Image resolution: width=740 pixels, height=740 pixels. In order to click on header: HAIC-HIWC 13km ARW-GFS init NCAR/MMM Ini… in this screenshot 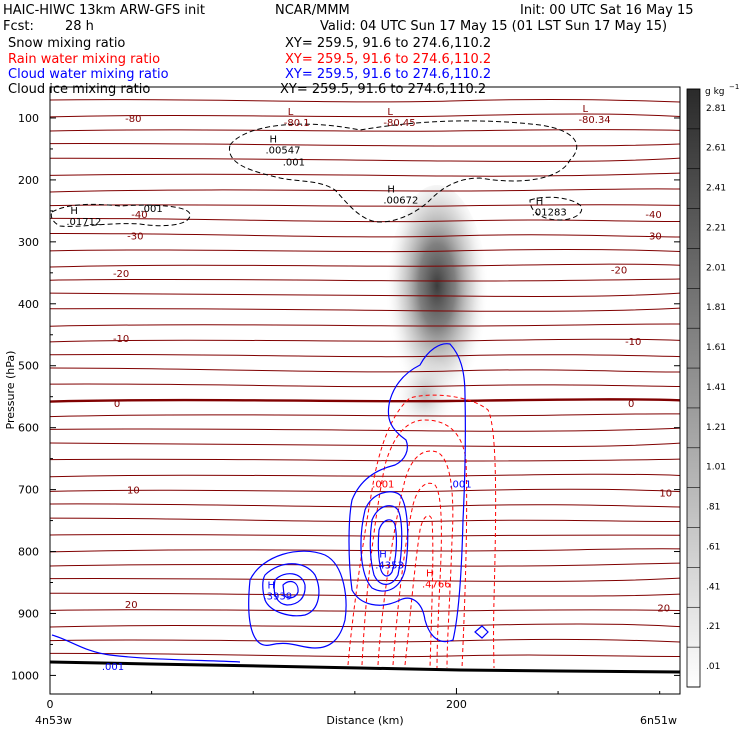, I will do `click(348, 50)`.